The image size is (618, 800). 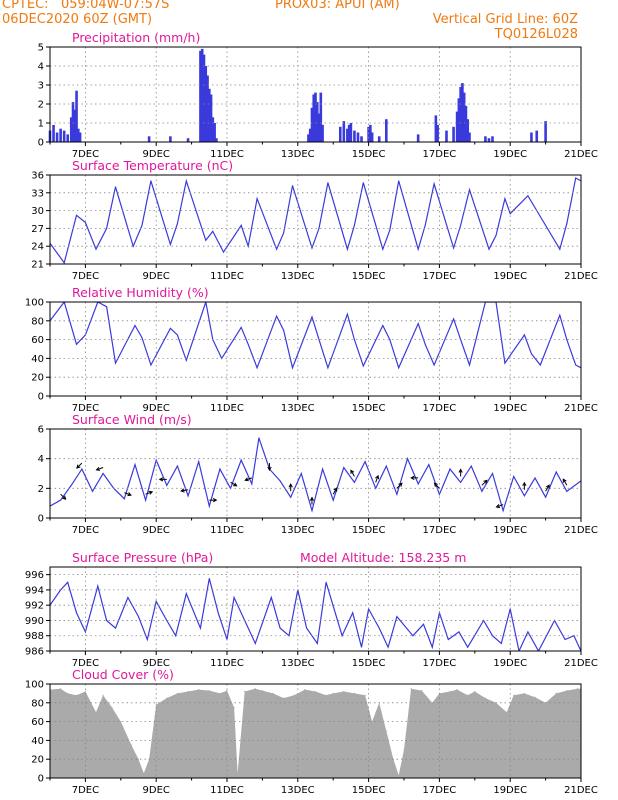 What do you see at coordinates (156, 408) in the screenshot?
I see `x-tick-label: 9DEC` at bounding box center [156, 408].